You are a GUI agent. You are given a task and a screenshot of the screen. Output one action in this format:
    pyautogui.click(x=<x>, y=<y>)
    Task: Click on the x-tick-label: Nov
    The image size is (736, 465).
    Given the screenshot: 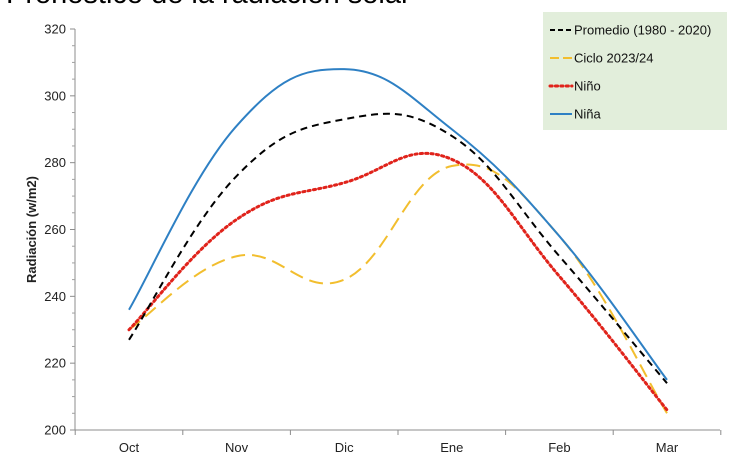 What is the action you would take?
    pyautogui.click(x=237, y=447)
    